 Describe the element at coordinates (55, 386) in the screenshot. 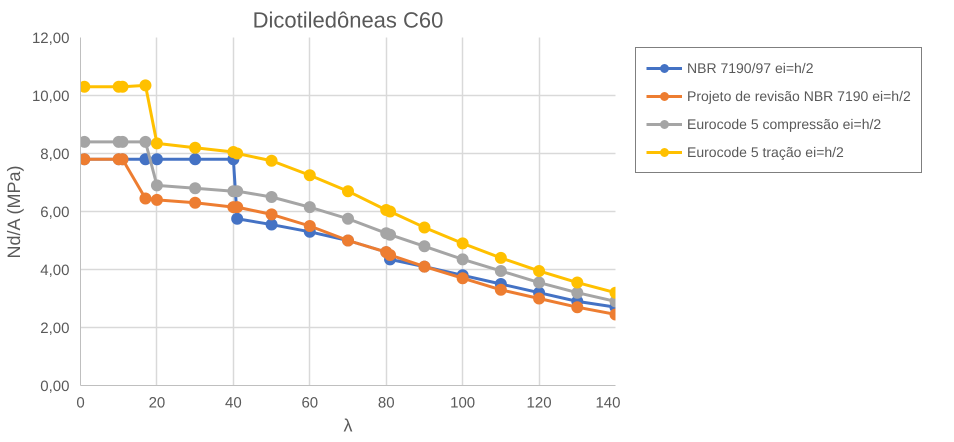

I see `y-tick-label: 0,00` at that location.